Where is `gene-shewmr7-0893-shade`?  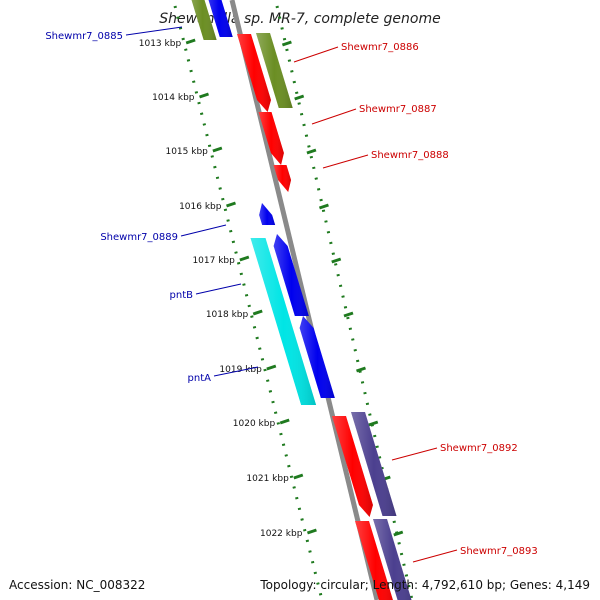 gene-shewmr7-0893-shade is located at coordinates (374, 560).